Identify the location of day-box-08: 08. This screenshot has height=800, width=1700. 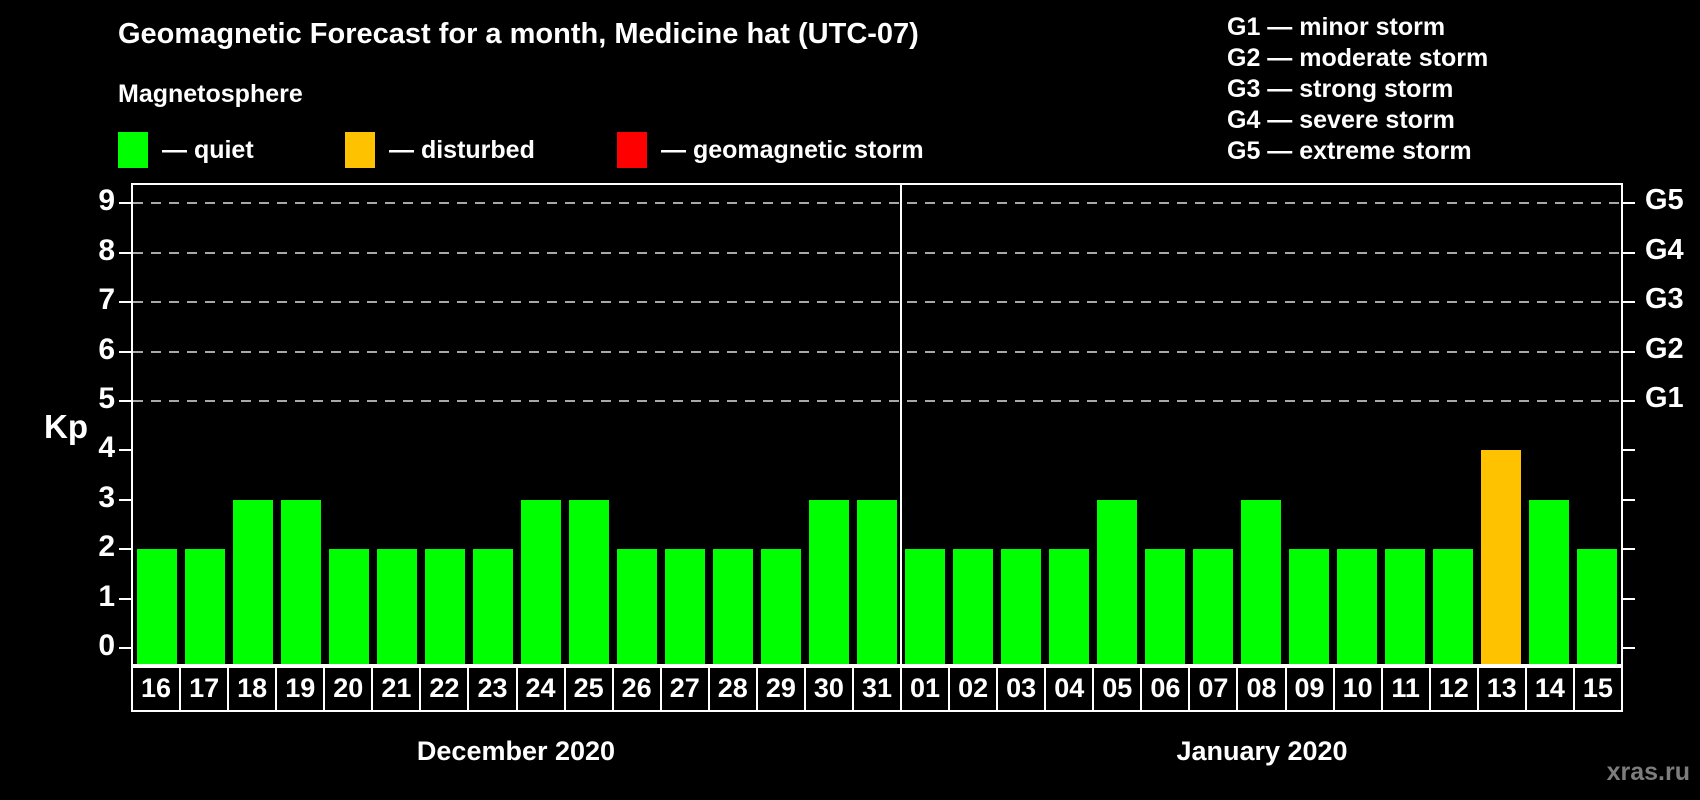
(1261, 689).